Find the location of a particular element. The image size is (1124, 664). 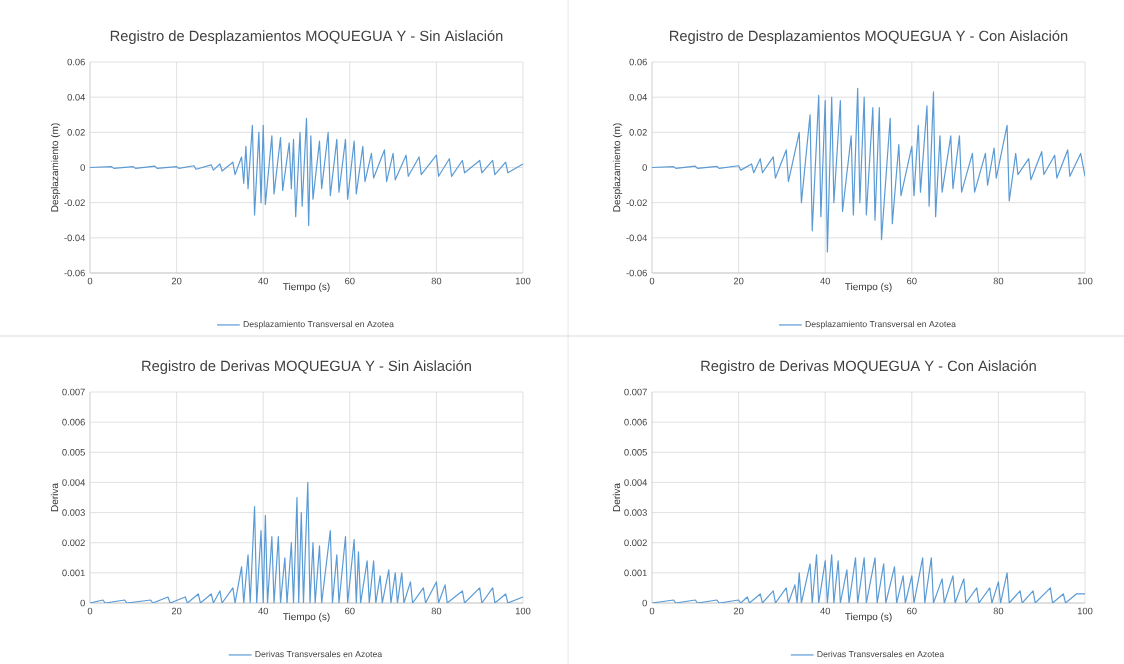

chart-title: Registro de Derivas MOQUEGUA Y - Con Aislación is located at coordinates (868, 367).